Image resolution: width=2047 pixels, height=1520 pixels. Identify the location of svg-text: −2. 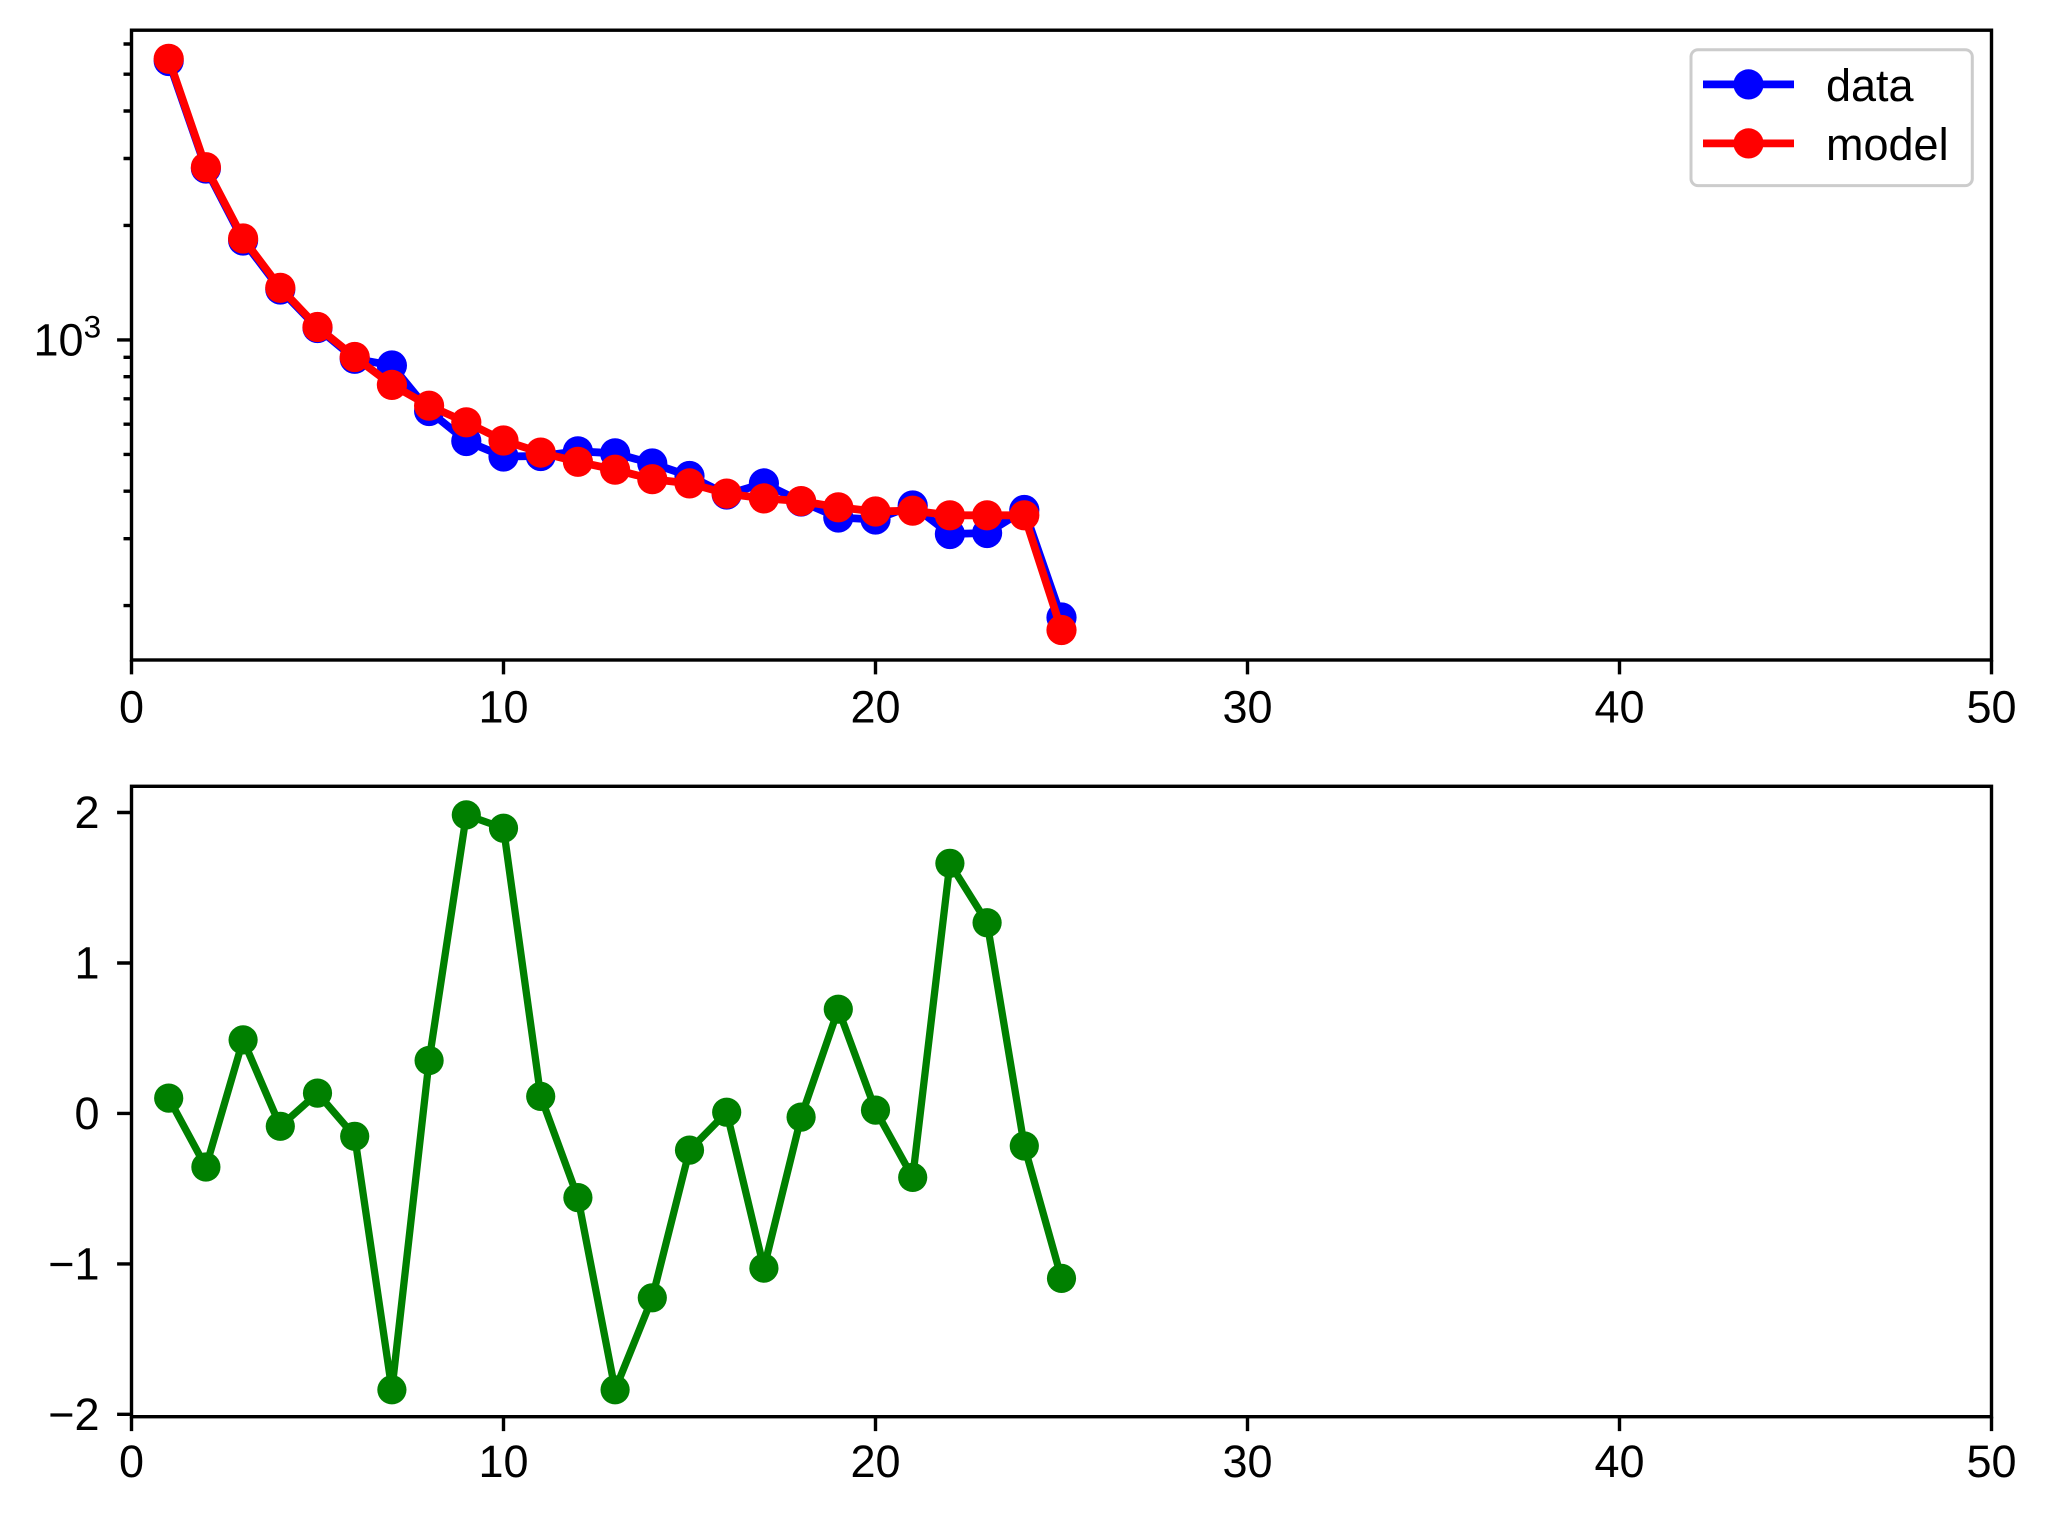
(73, 1414).